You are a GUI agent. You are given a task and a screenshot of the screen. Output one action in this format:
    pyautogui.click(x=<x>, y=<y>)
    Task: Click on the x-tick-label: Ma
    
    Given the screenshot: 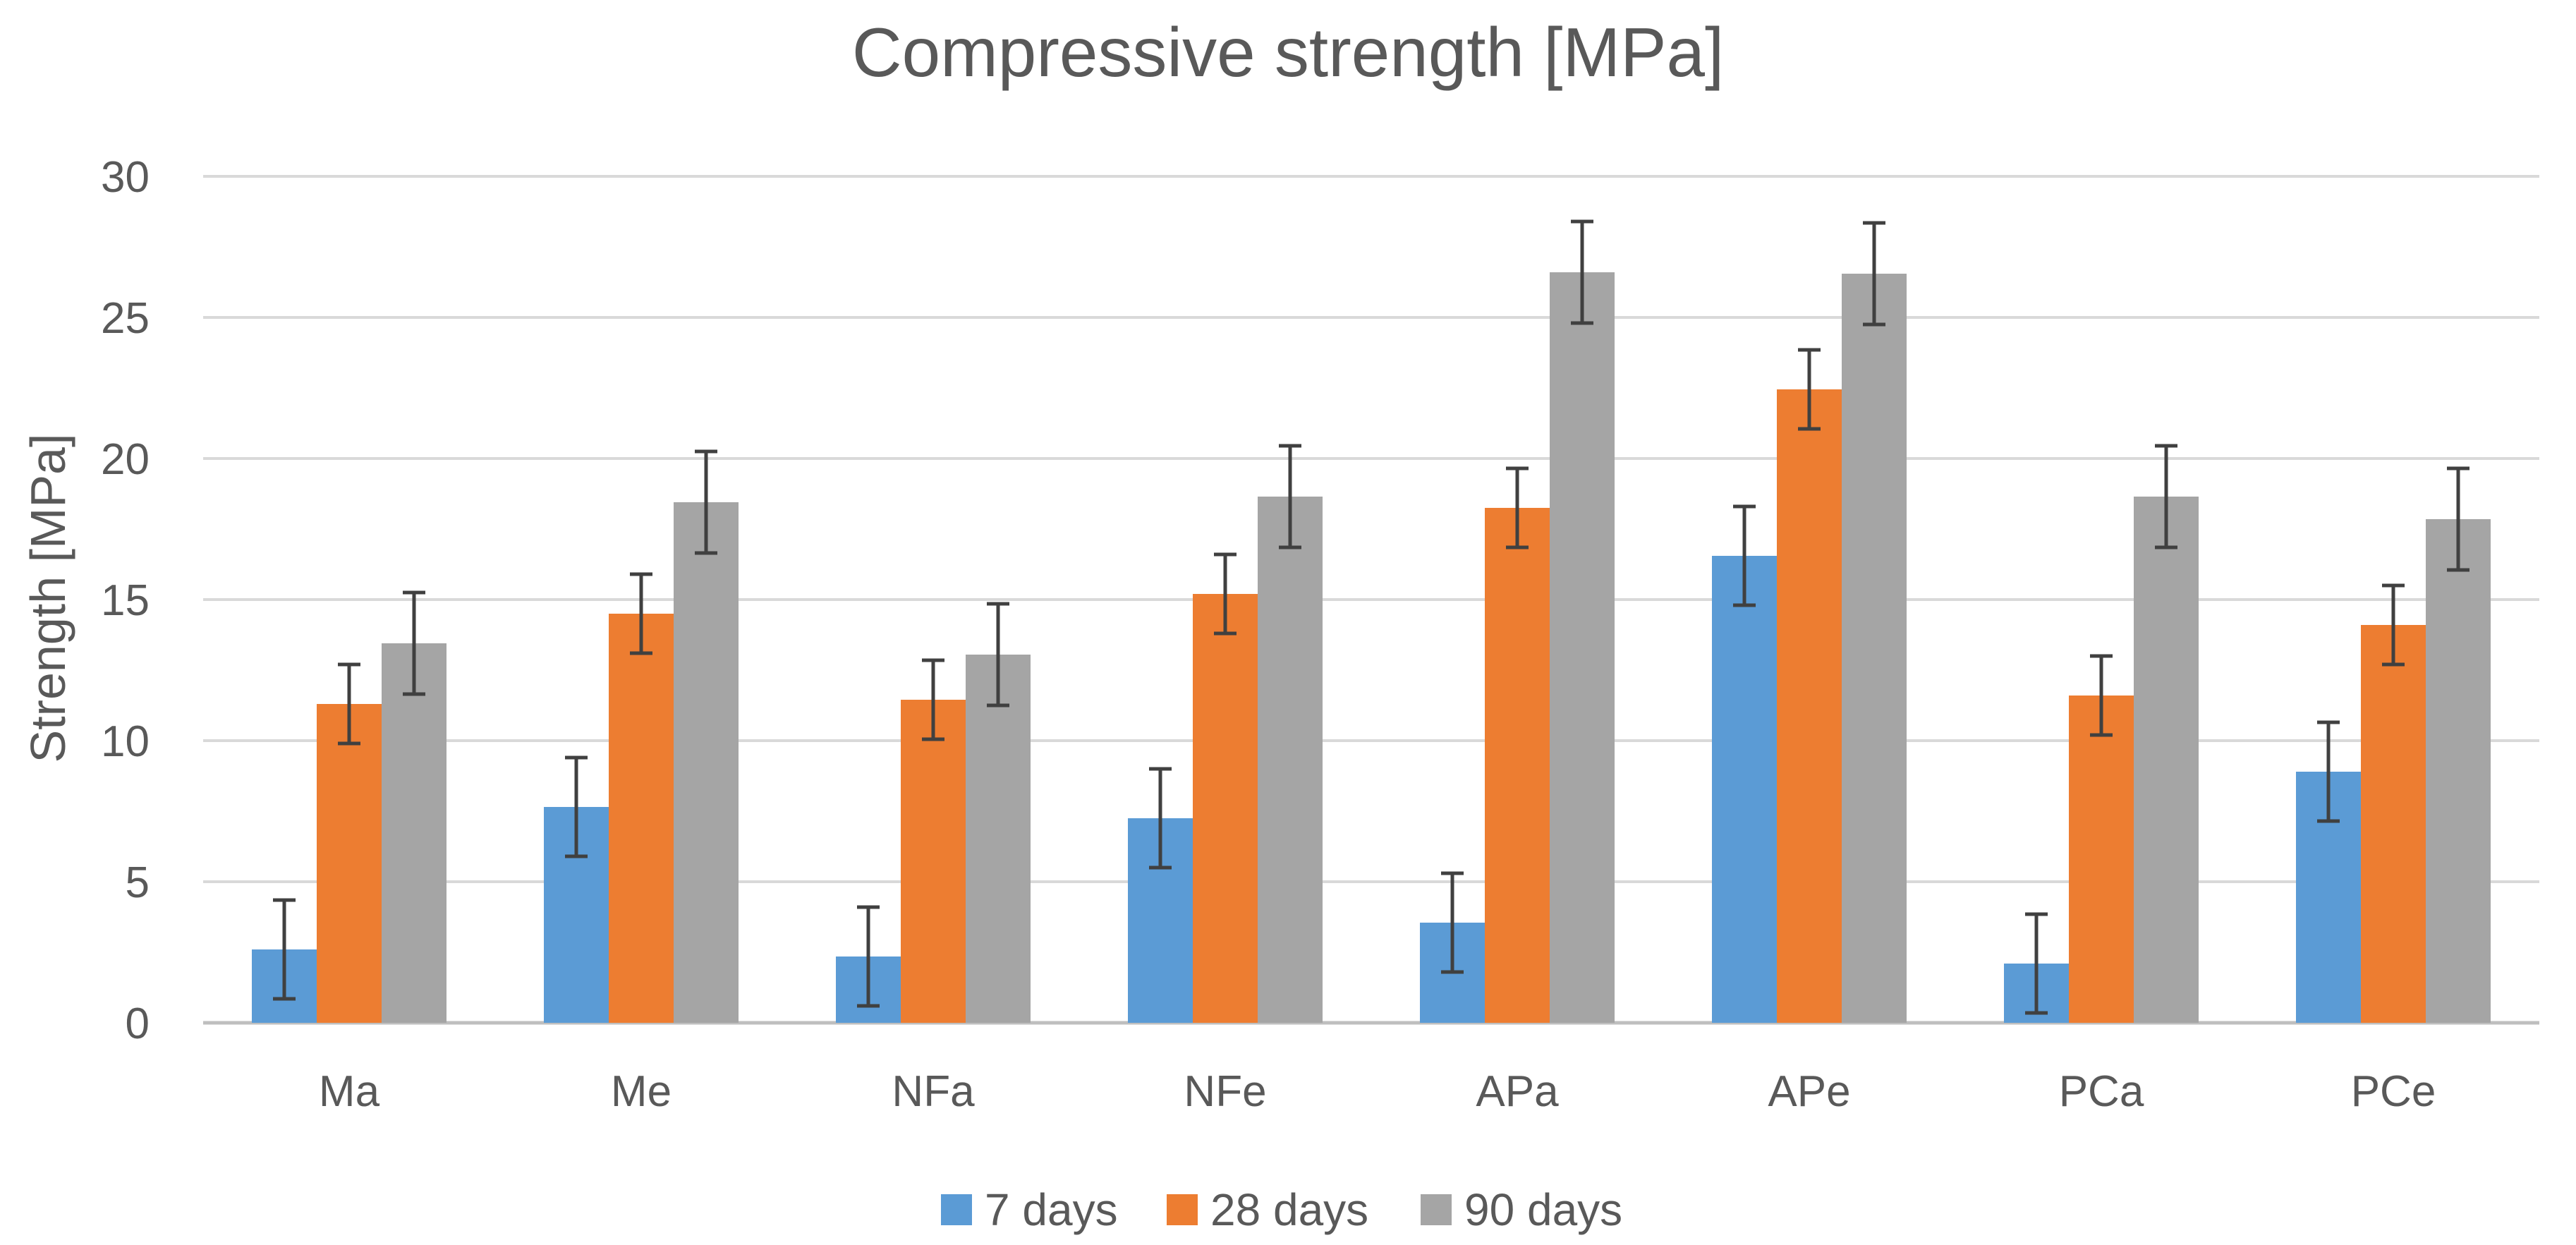 What is the action you would take?
    pyautogui.click(x=349, y=1092)
    